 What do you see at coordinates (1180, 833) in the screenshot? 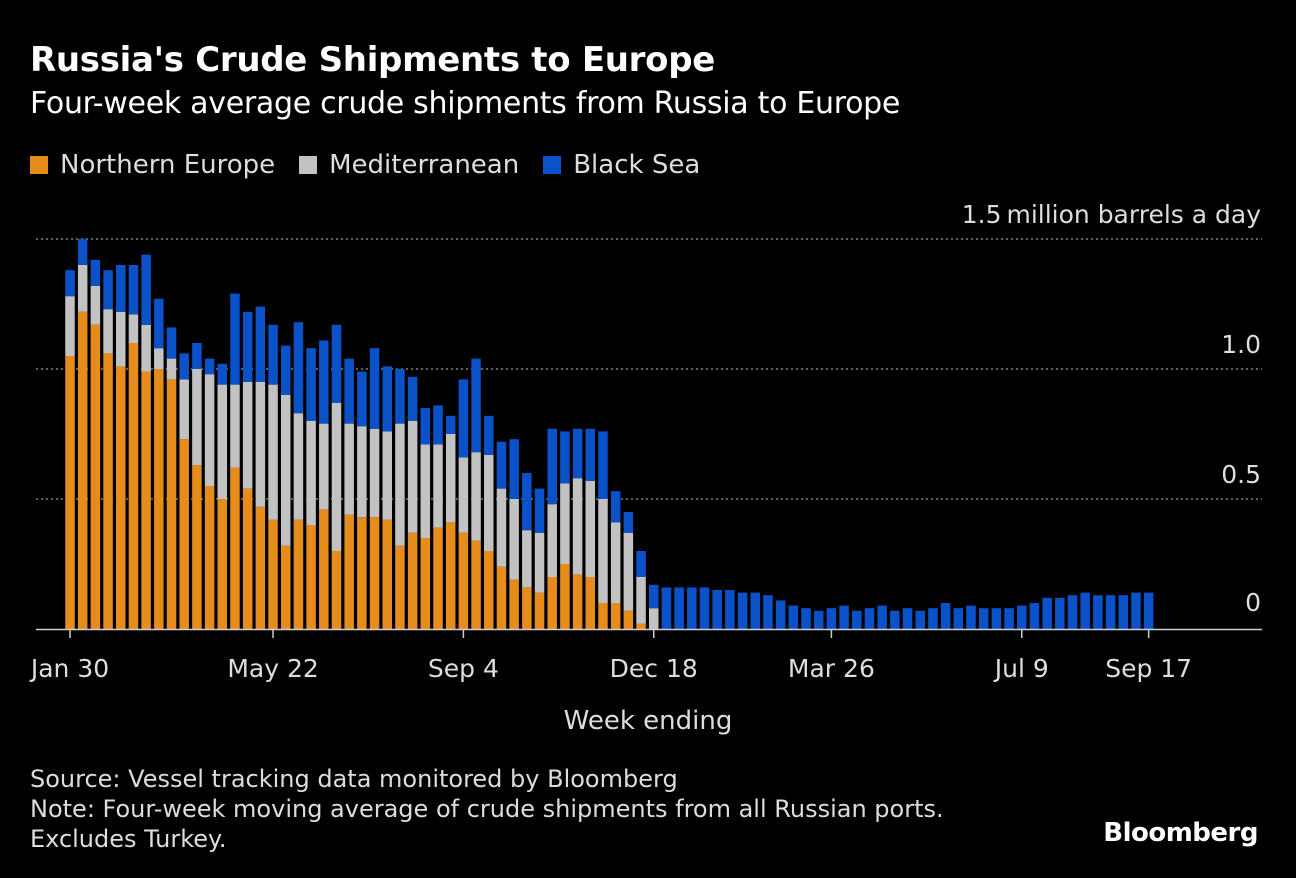
I see `bloomberg-logo: Bloomberg` at bounding box center [1180, 833].